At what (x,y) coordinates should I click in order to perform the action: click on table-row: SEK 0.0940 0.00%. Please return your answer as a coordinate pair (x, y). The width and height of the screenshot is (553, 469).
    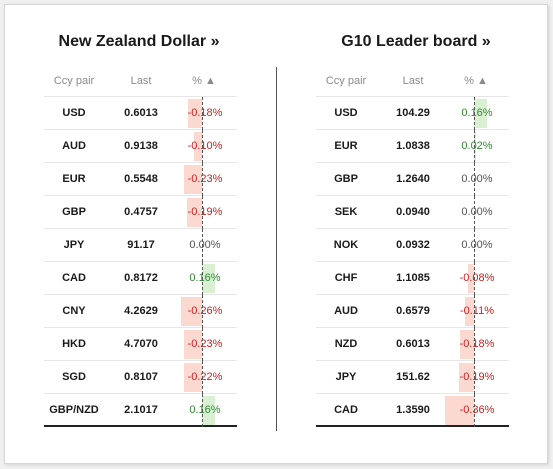
    Looking at the image, I should click on (412, 212).